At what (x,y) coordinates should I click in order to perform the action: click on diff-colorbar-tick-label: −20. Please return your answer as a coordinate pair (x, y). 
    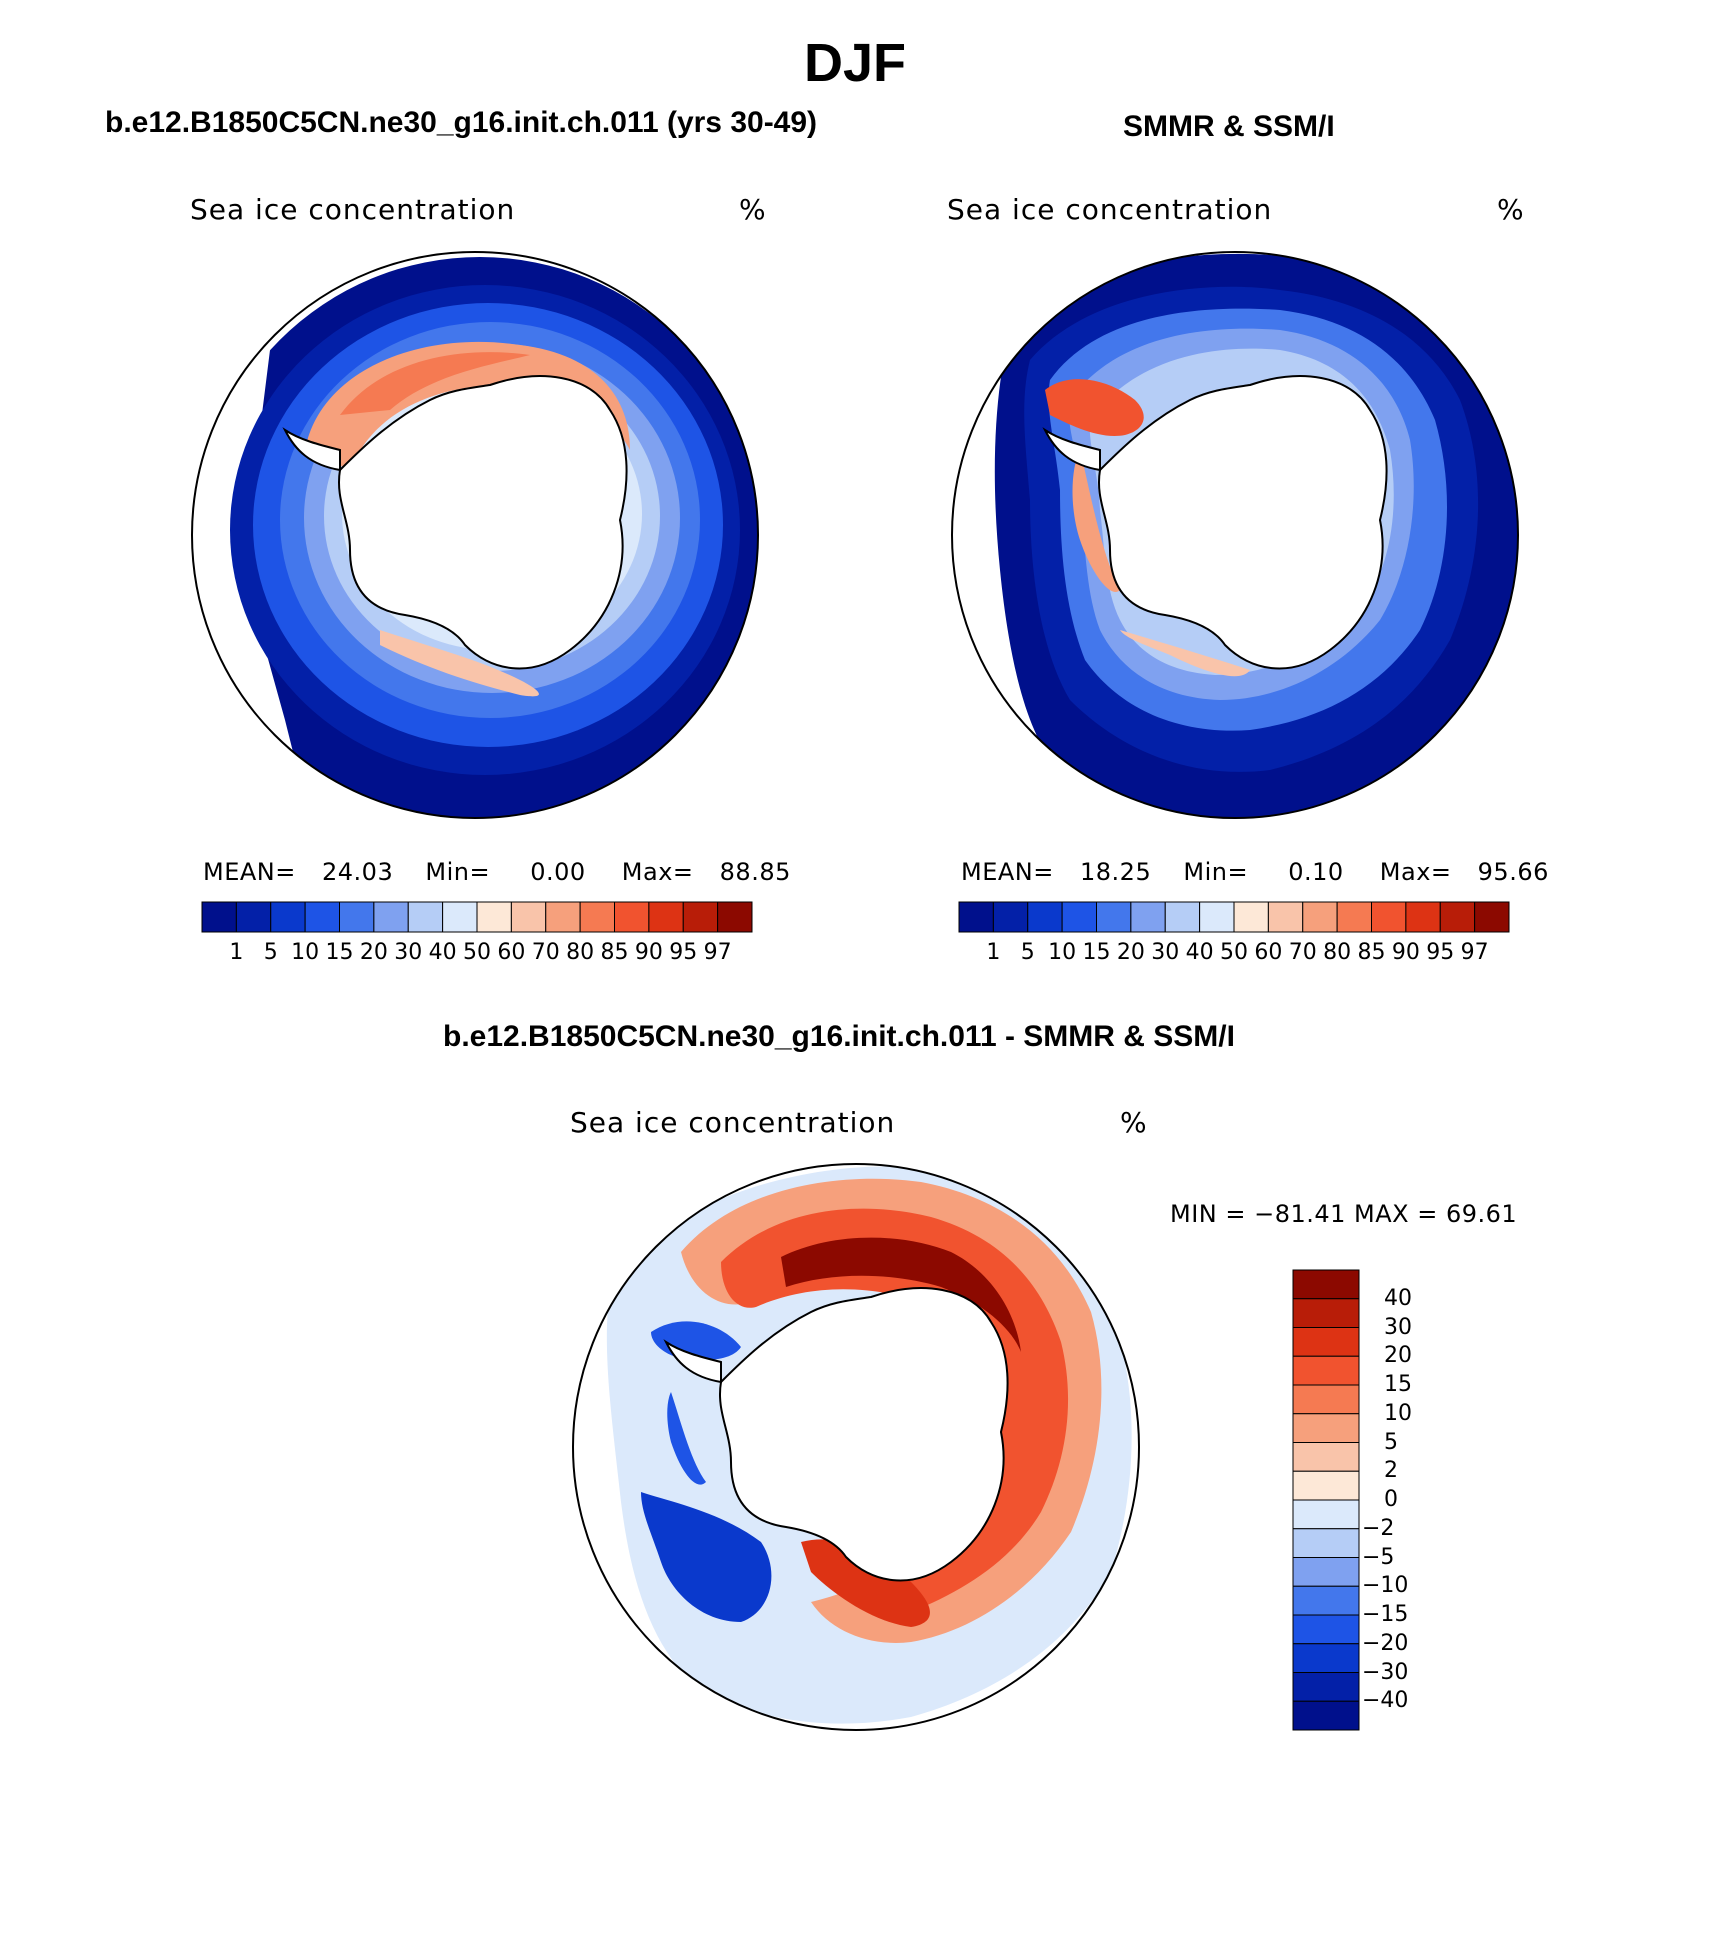
    Looking at the image, I should click on (1385, 1643).